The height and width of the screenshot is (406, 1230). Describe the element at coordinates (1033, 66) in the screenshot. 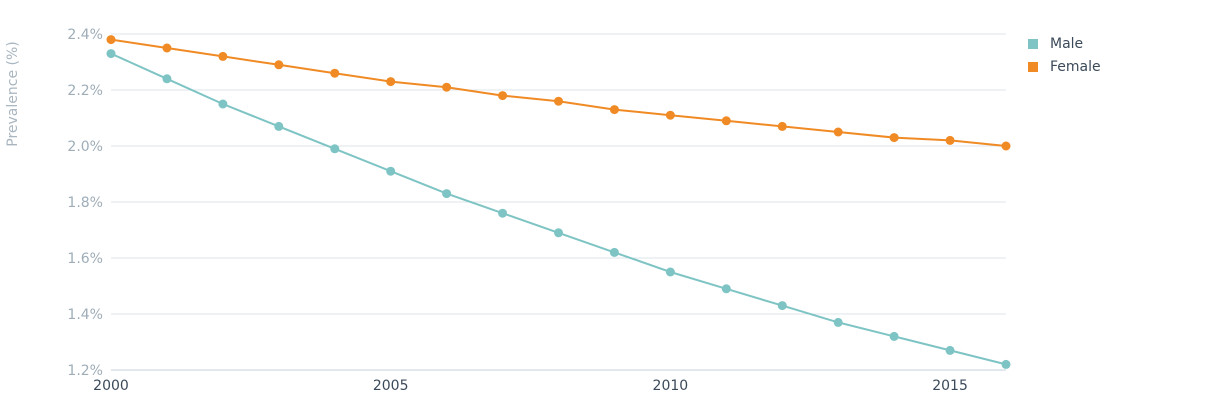

I see `legend-swatch-female` at that location.